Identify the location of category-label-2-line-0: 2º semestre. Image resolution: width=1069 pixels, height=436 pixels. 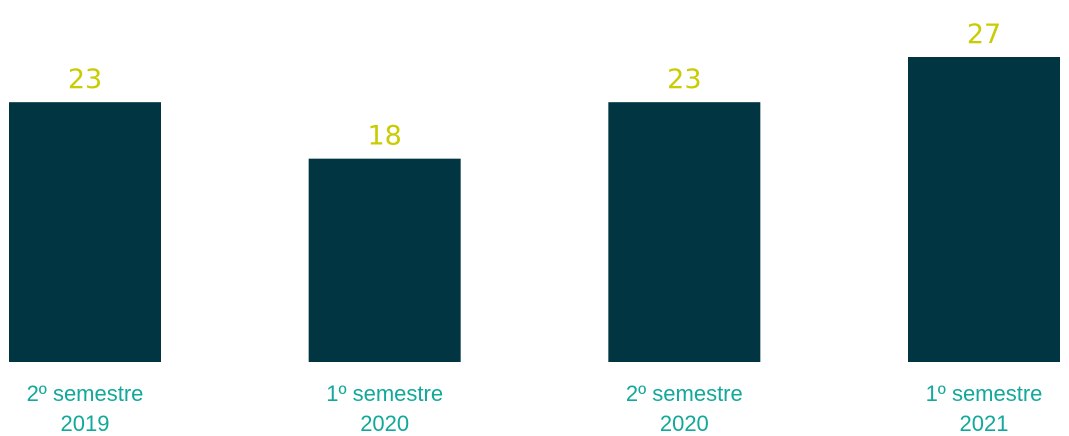
(684, 393).